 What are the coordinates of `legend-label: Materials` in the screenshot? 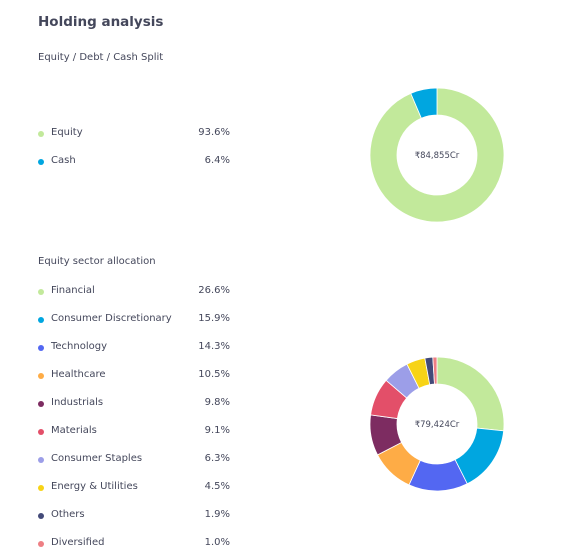 It's located at (74, 430).